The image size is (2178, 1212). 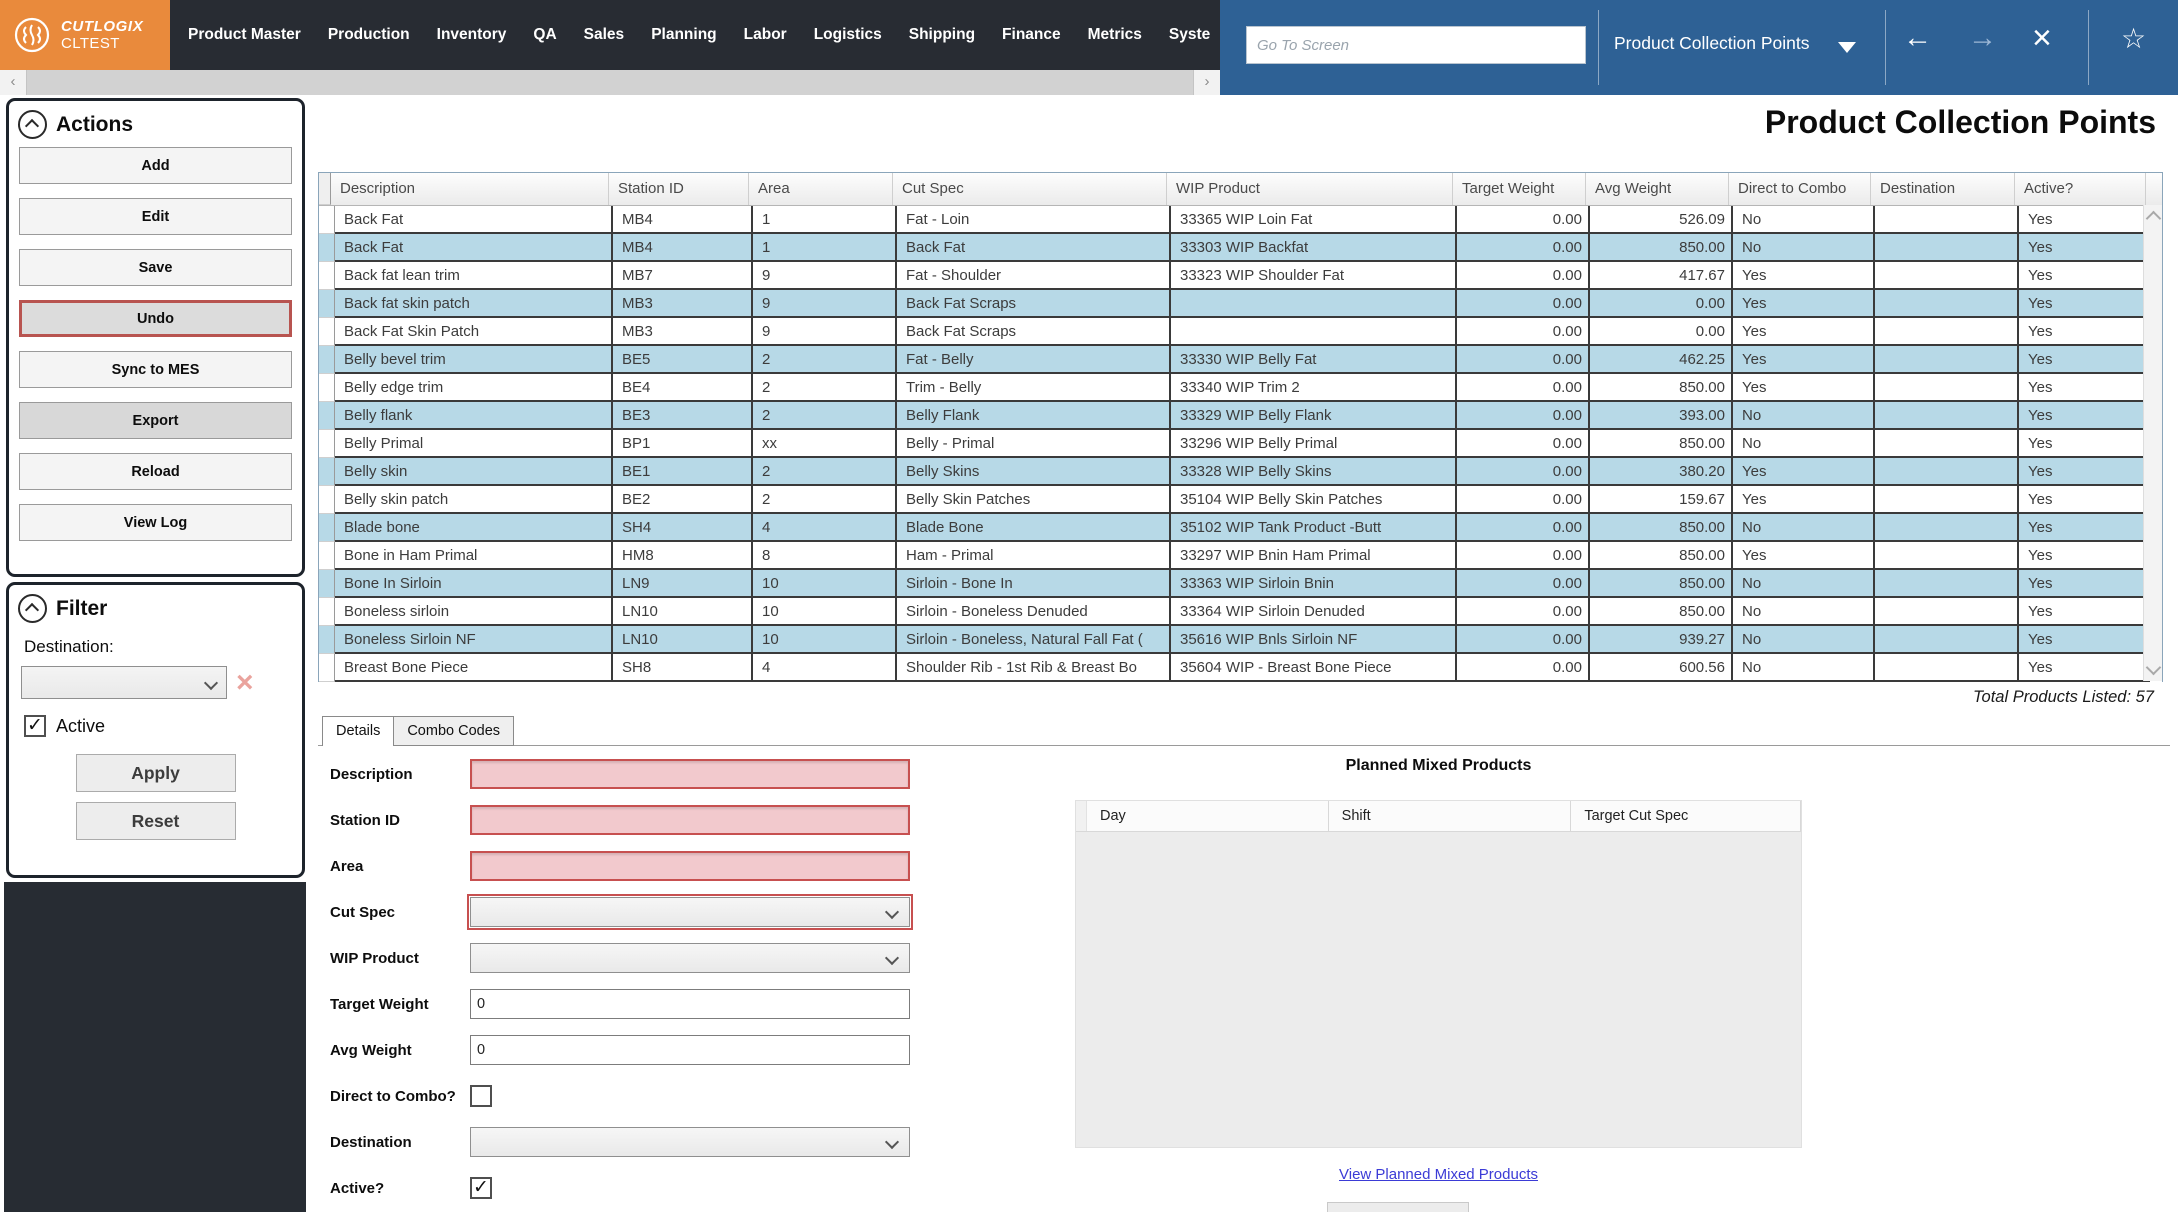 What do you see at coordinates (1206, 82) in the screenshot?
I see `scroll-right-button: ›` at bounding box center [1206, 82].